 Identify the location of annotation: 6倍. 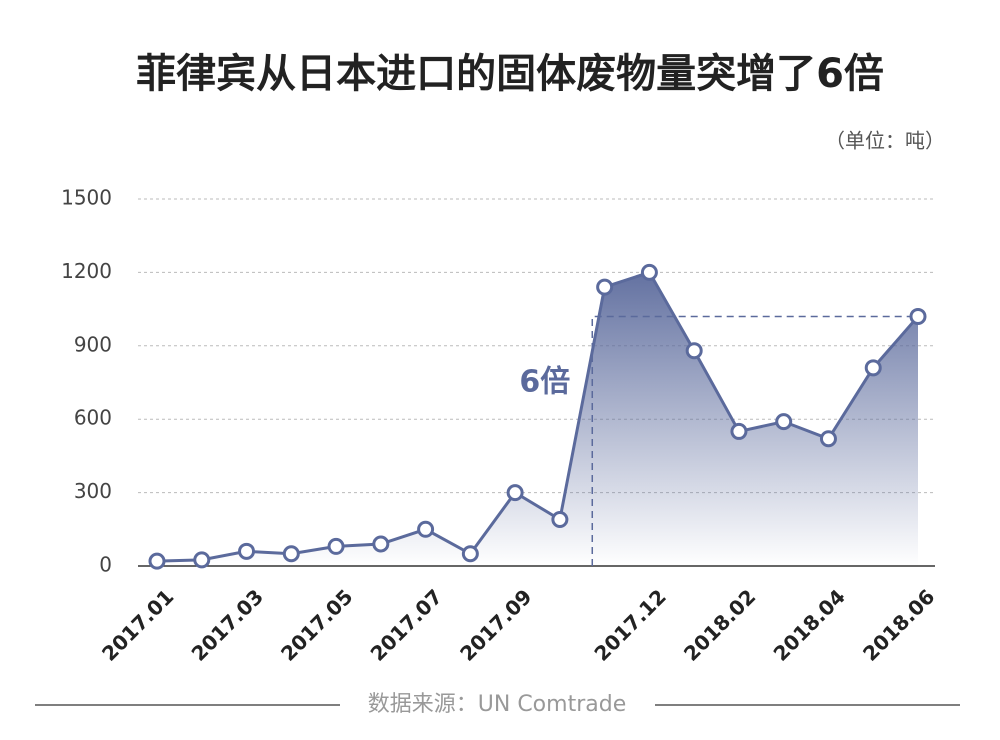
(544, 382).